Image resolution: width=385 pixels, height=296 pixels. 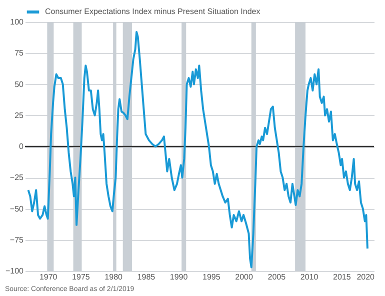 What do you see at coordinates (17, 177) in the screenshot?
I see `y-tick-label: −25` at bounding box center [17, 177].